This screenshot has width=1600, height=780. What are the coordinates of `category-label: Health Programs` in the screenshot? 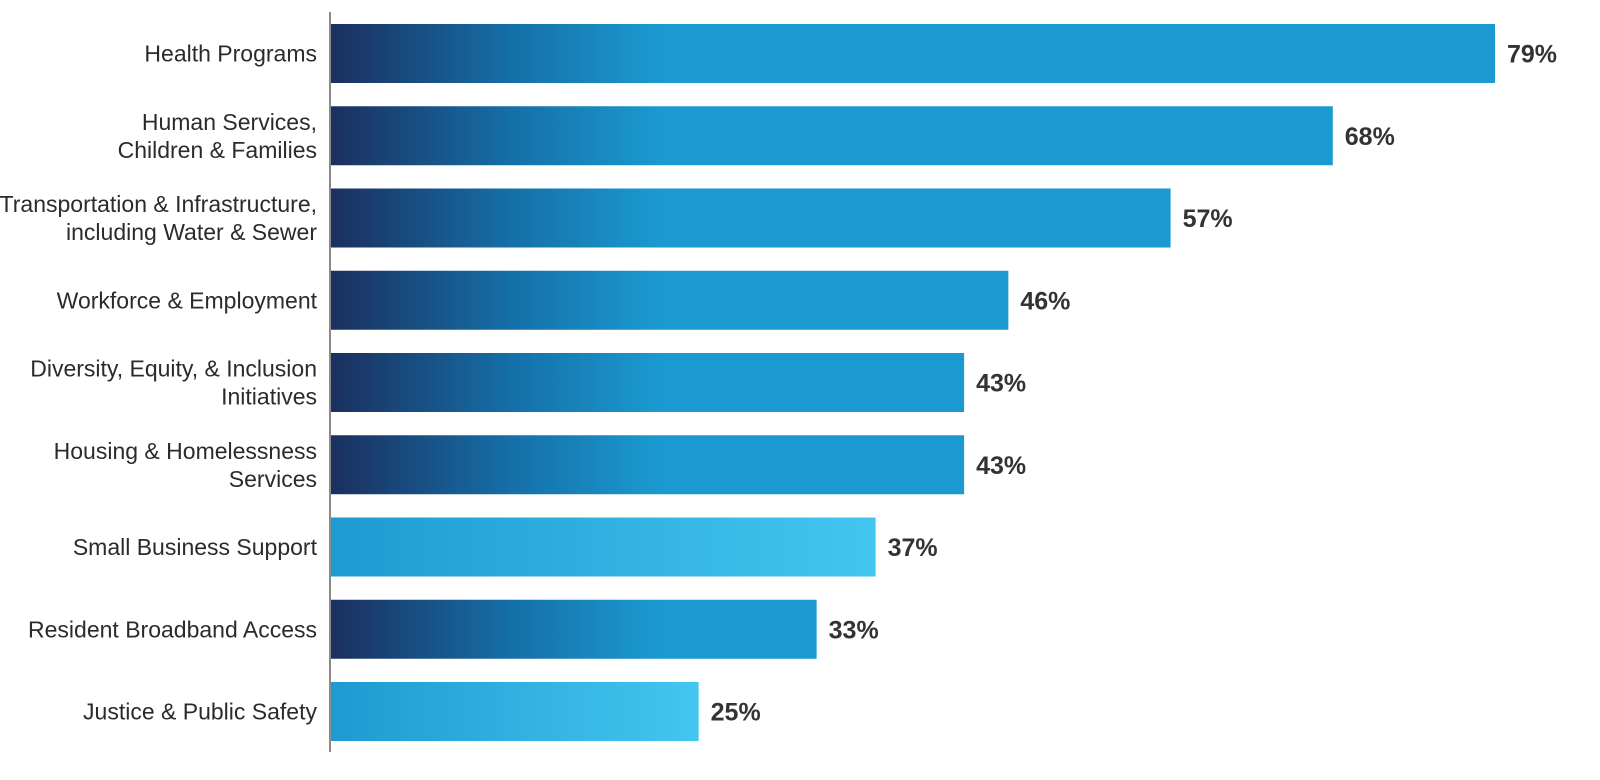 It's located at (230, 54).